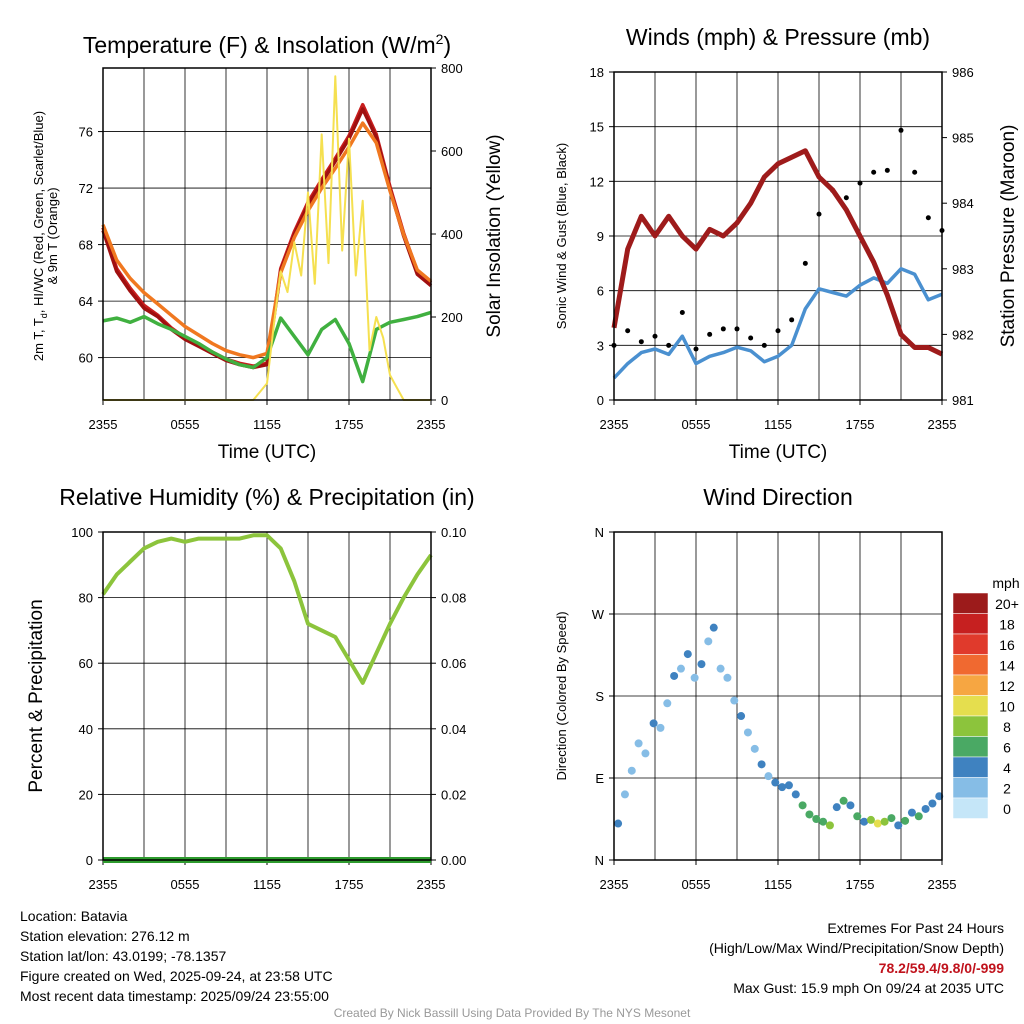 This screenshot has height=1024, width=1024. Describe the element at coordinates (1008, 236) in the screenshot. I see `winds-ylabel-right: Station Pressure (Maroon)` at that location.